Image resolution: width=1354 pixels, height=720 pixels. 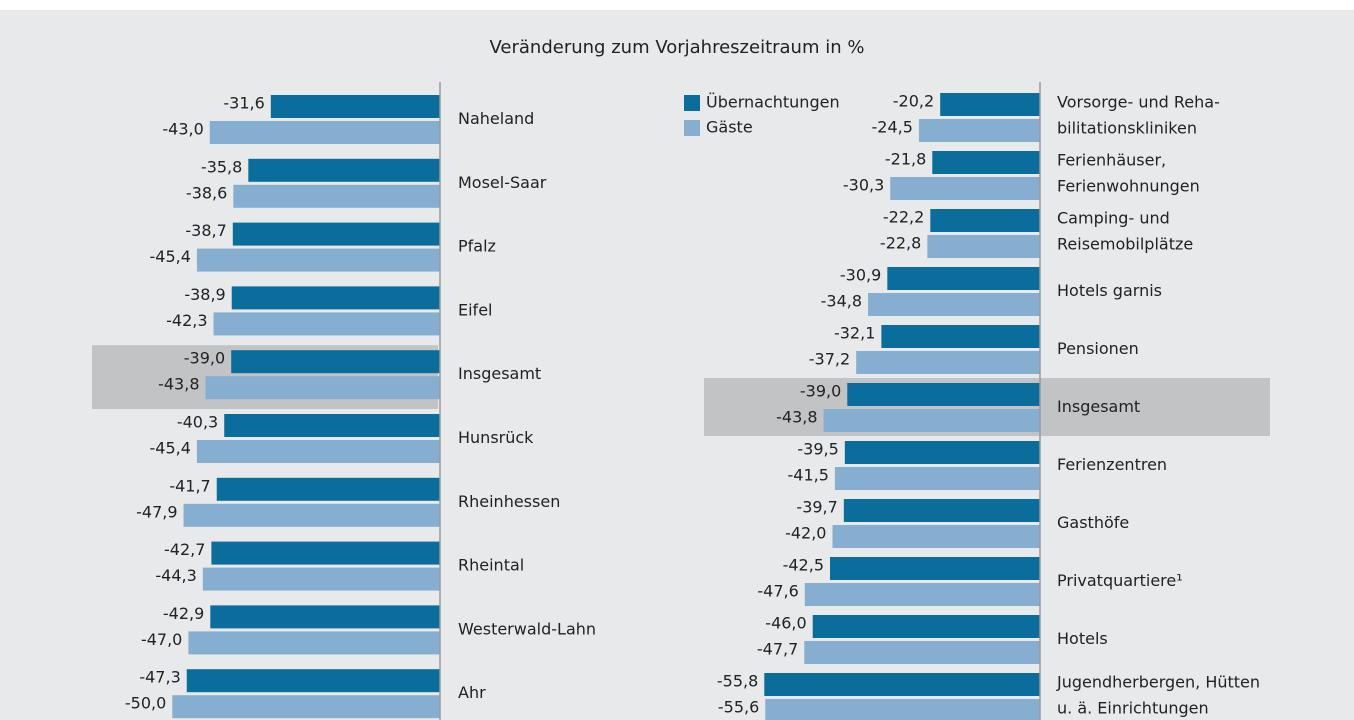 I want to click on value-label: -38,7, so click(x=205, y=230).